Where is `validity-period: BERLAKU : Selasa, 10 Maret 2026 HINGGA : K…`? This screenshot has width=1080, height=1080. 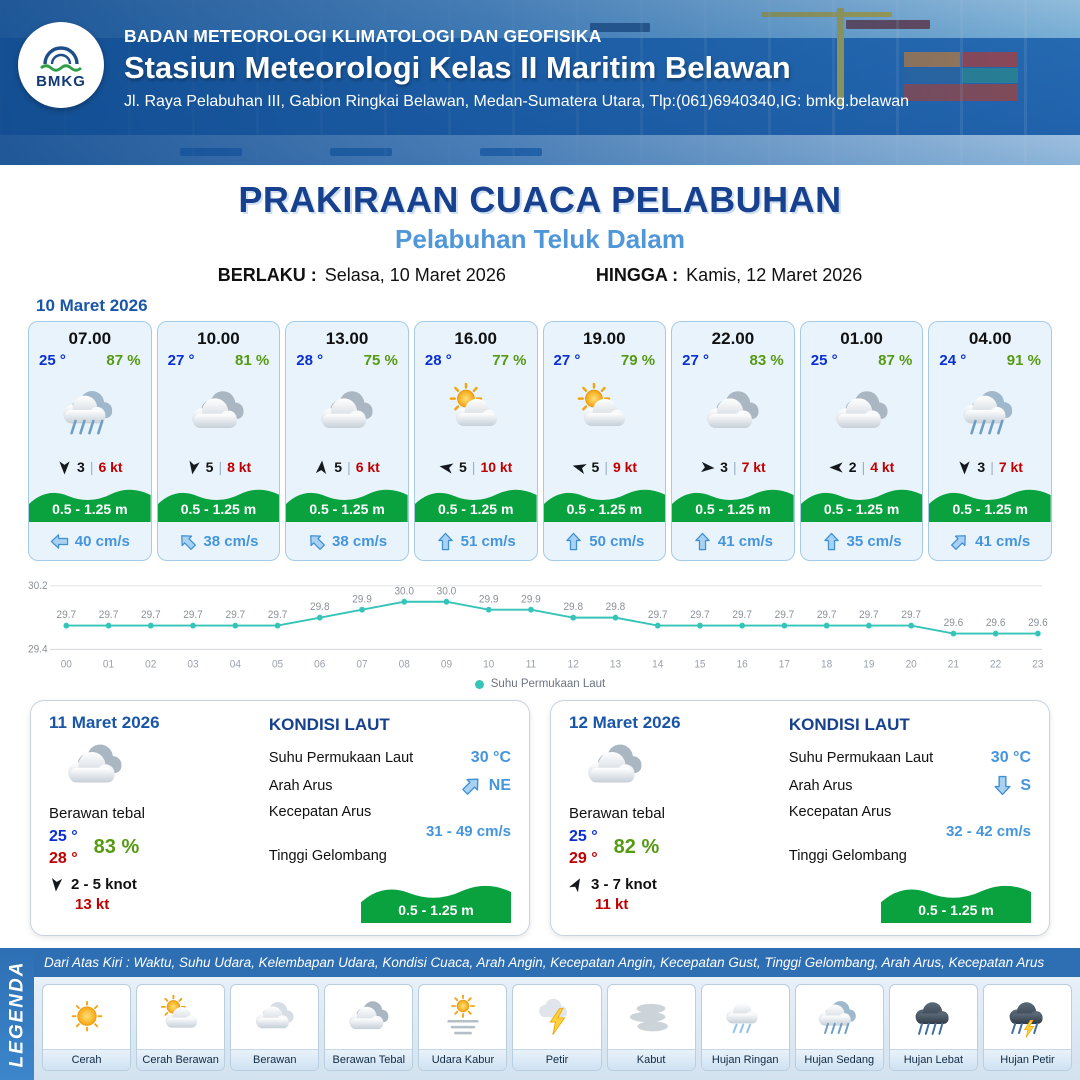 validity-period: BERLAKU : Selasa, 10 Maret 2026 HINGGA : K… is located at coordinates (540, 275).